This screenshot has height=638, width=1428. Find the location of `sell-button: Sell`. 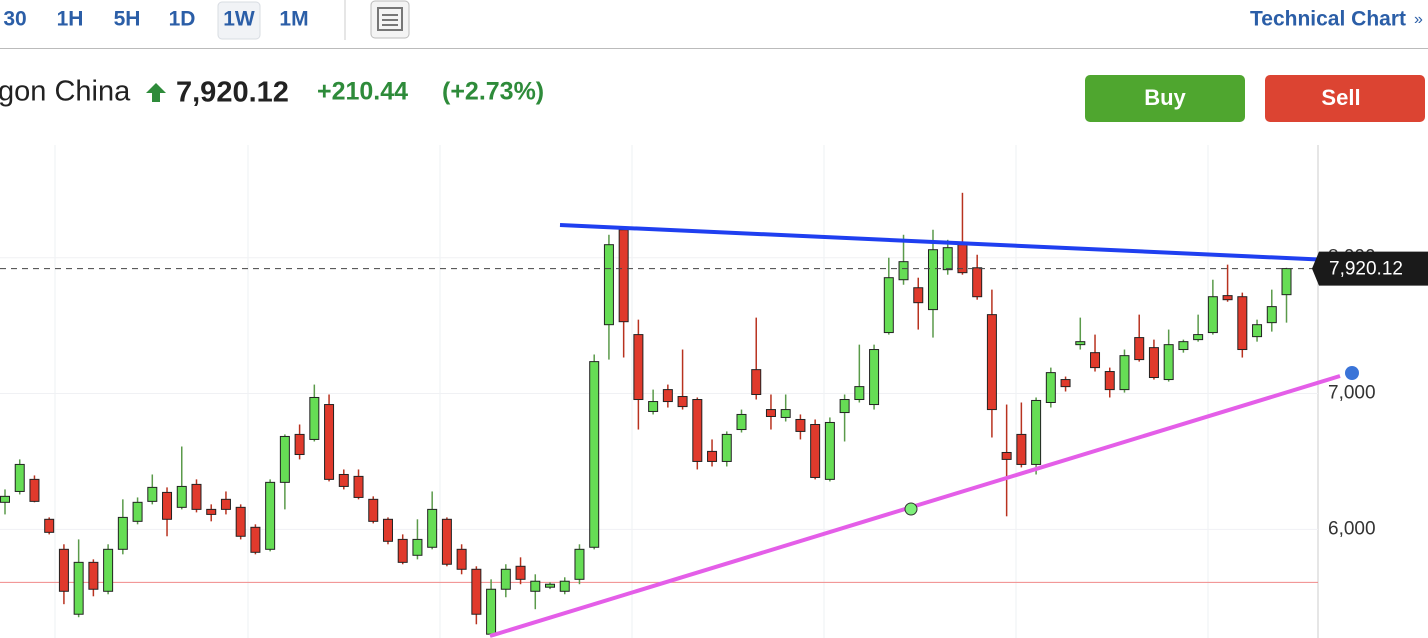

sell-button: Sell is located at coordinates (1345, 98).